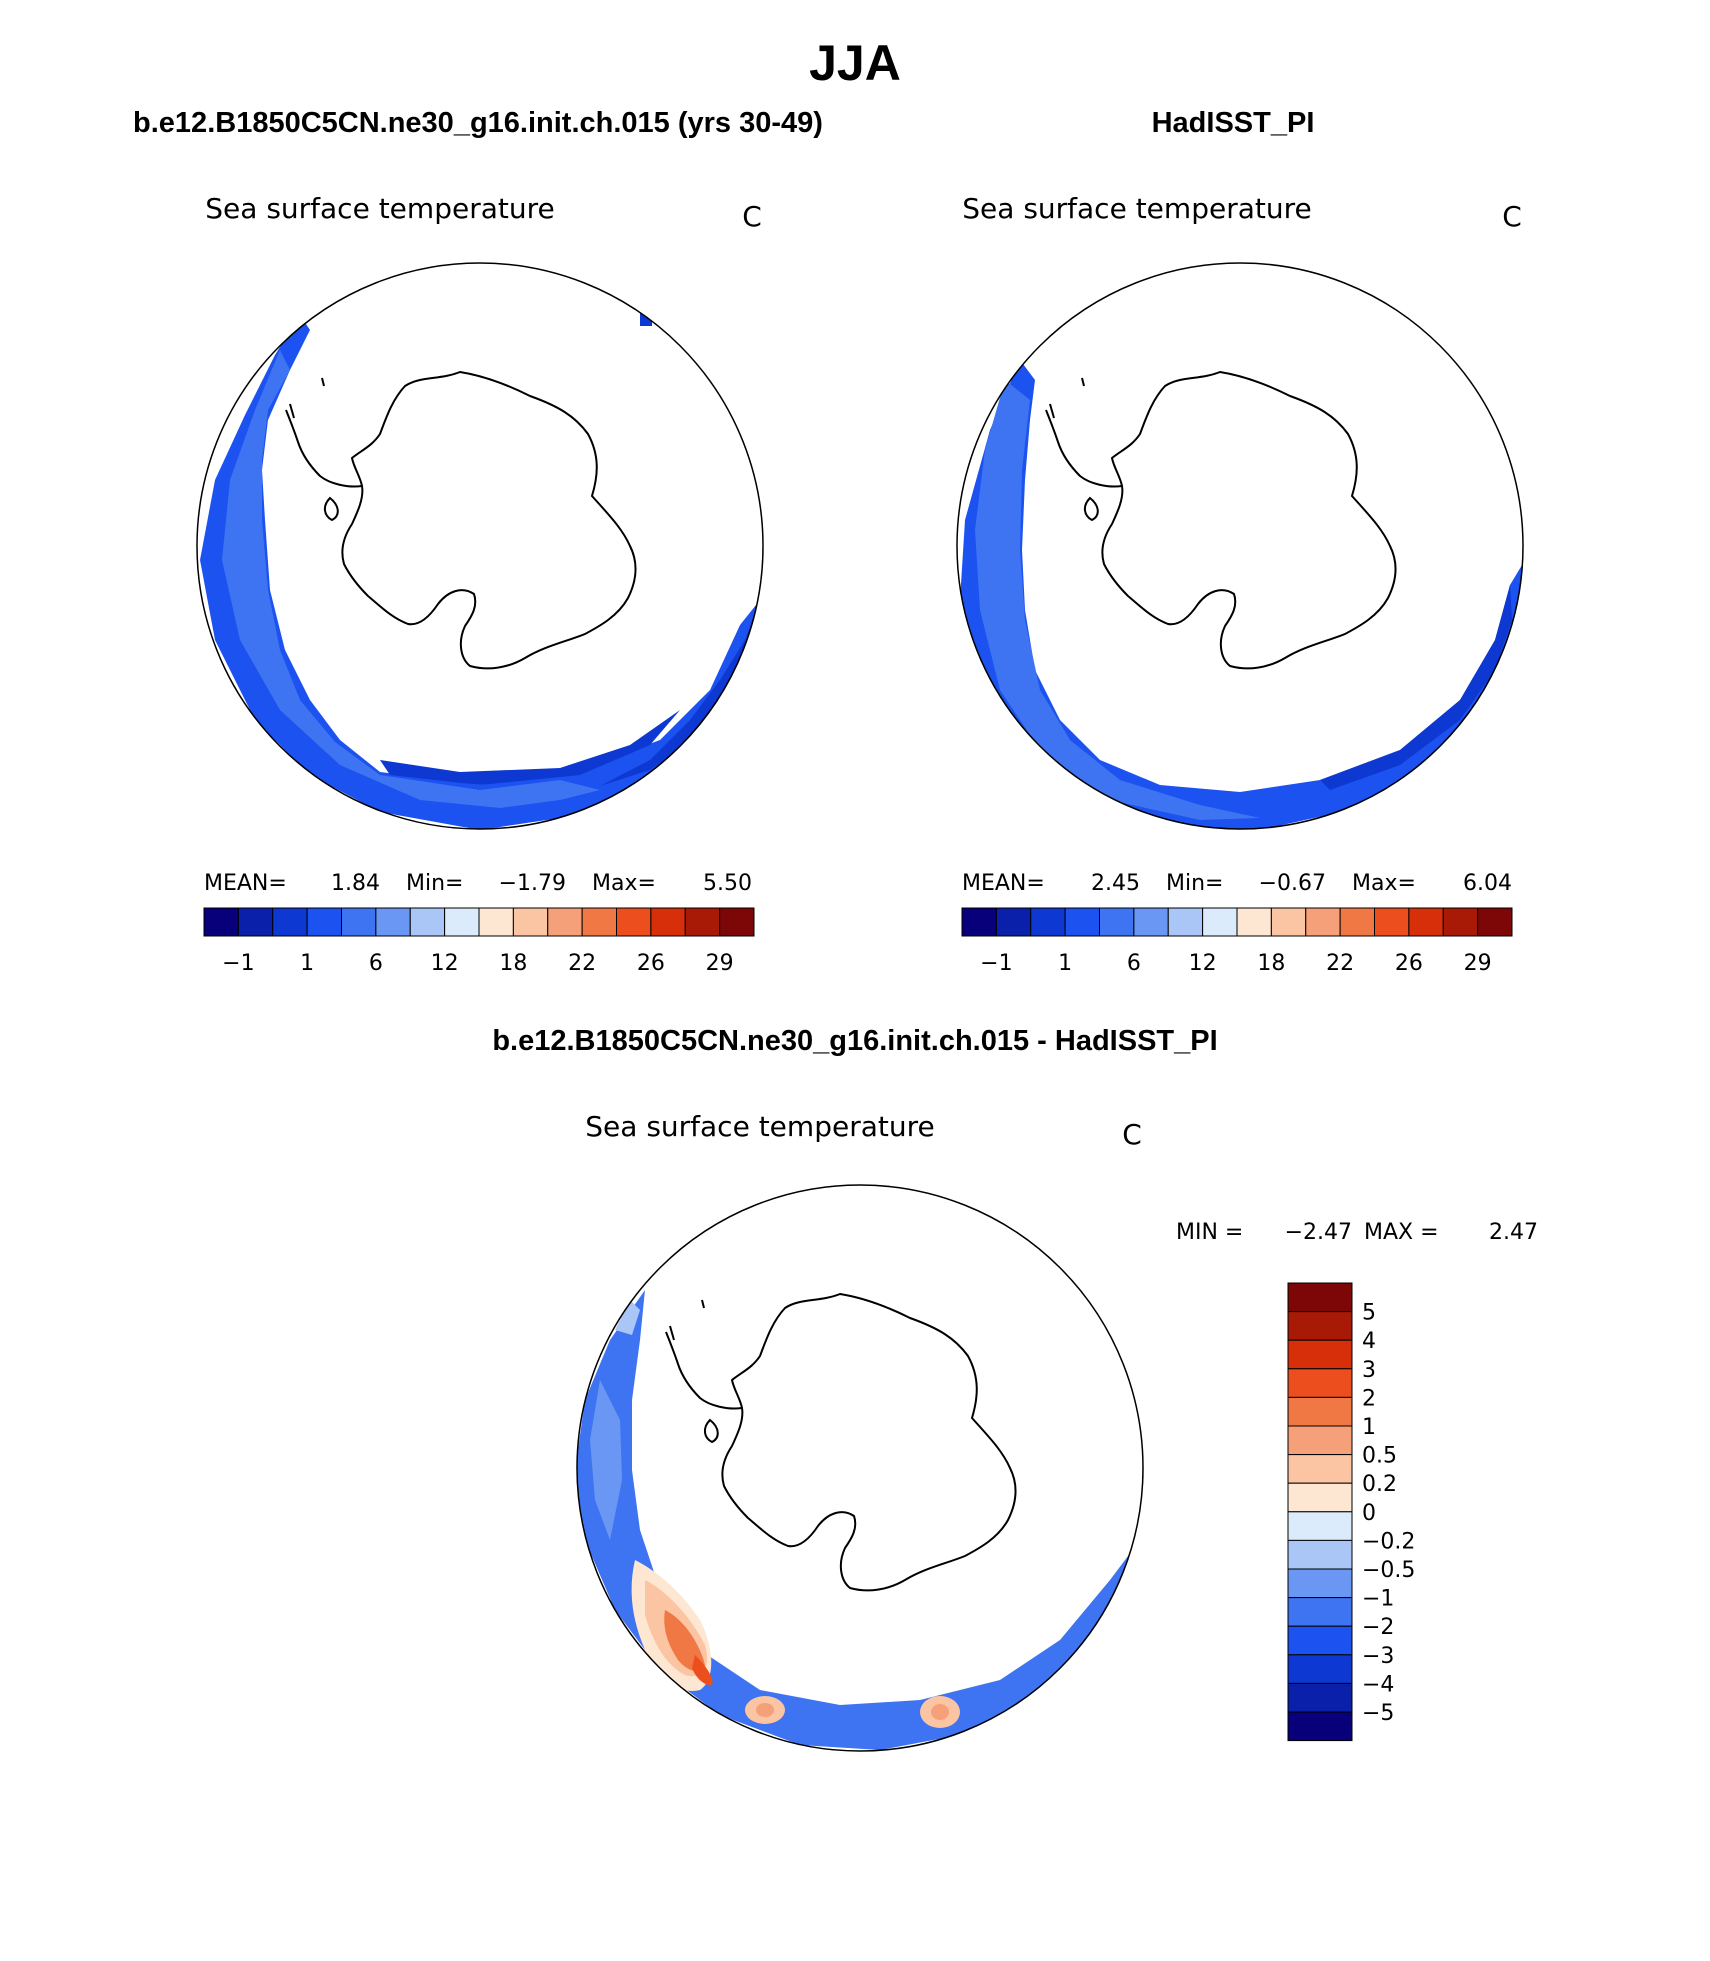 This screenshot has height=1961, width=1710. I want to click on panel-obs-units-label: C, so click(1512, 216).